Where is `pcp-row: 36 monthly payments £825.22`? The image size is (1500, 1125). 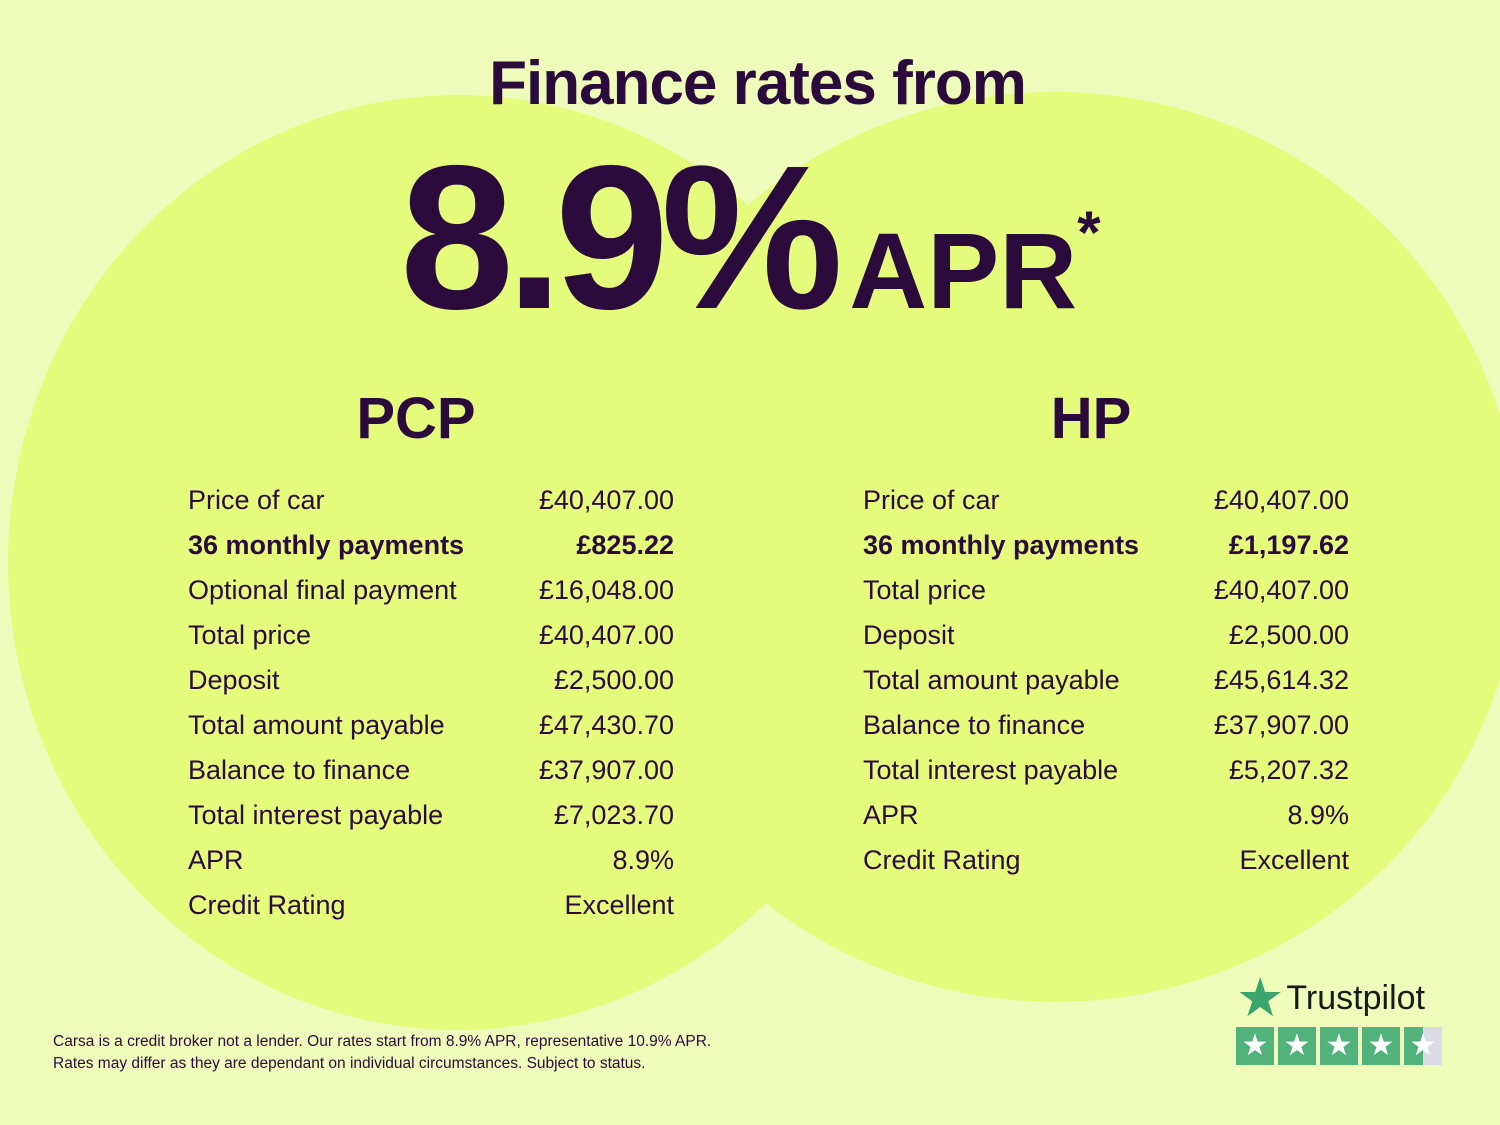 pcp-row: 36 monthly payments £825.22 is located at coordinates (431, 545).